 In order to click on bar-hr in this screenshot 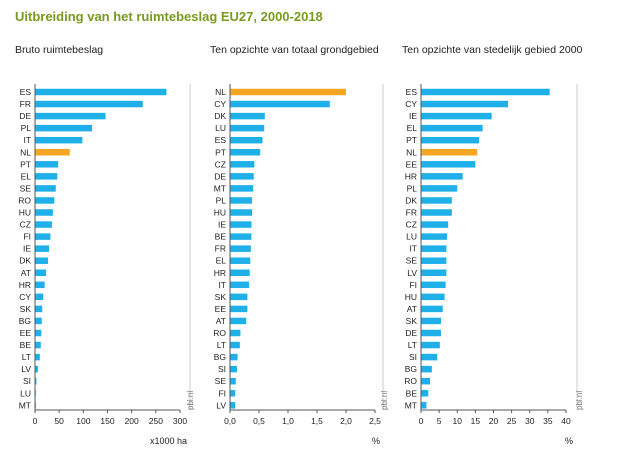, I will do `click(240, 272)`.